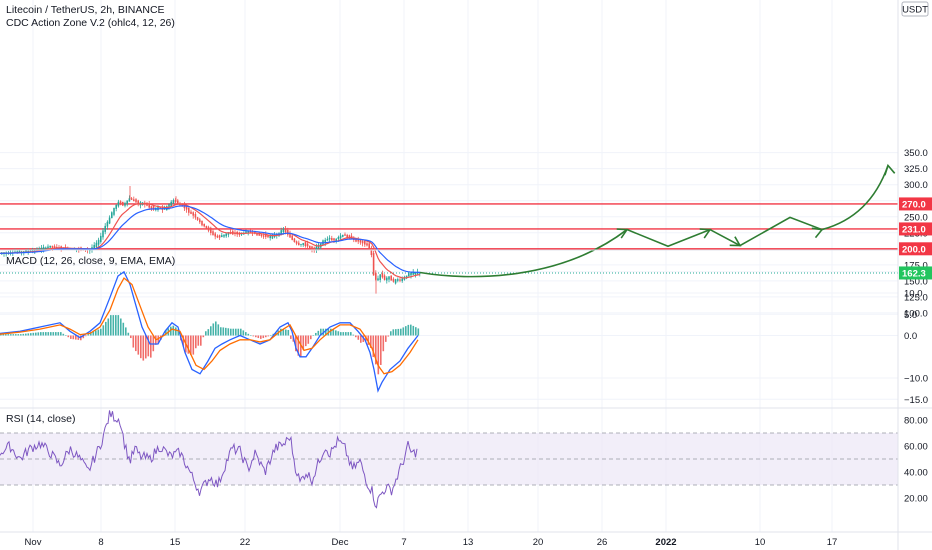  Describe the element at coordinates (90, 23) in the screenshot. I see `indicator-title: CDC Action Zone V.2 (ohlc4, 12, 26)` at that location.